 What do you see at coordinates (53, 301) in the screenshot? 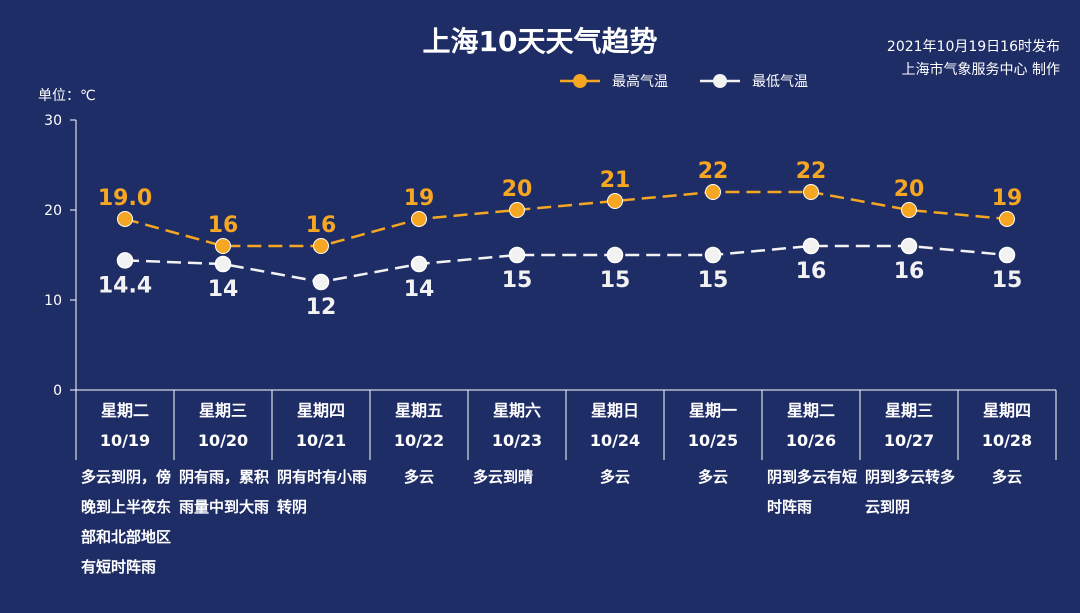
I see `y-tick-label: 10` at bounding box center [53, 301].